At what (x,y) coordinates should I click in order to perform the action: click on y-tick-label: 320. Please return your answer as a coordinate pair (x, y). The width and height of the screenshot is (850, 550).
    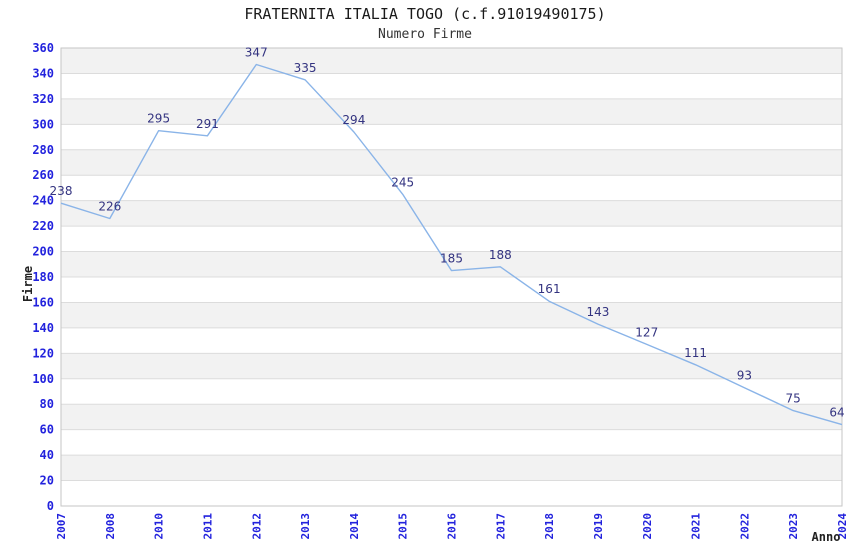
    Looking at the image, I should click on (43, 99).